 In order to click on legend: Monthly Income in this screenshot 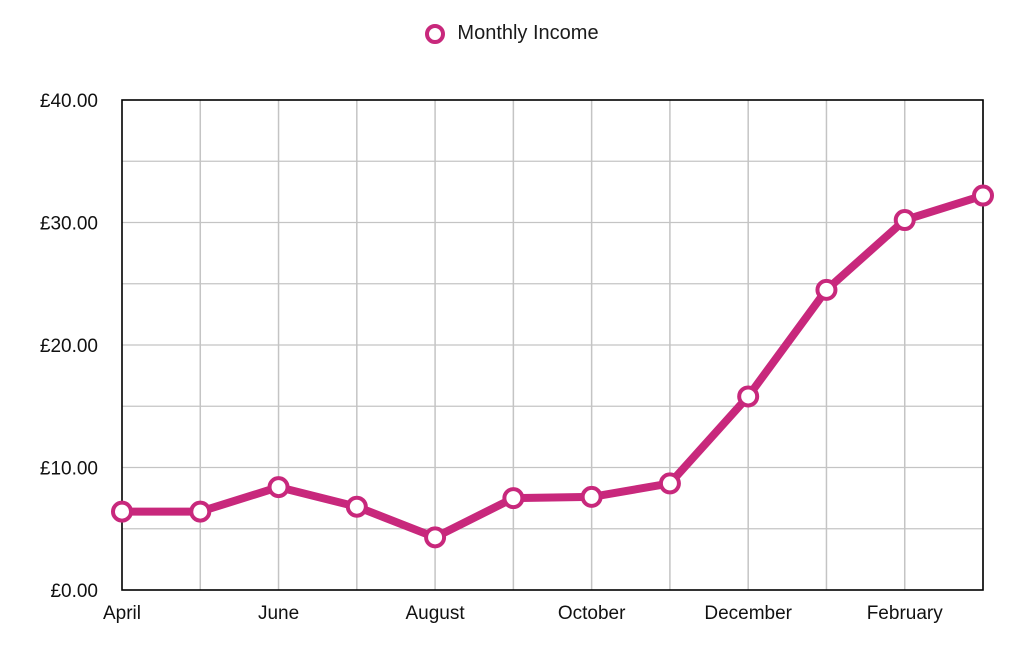, I will do `click(512, 36)`.